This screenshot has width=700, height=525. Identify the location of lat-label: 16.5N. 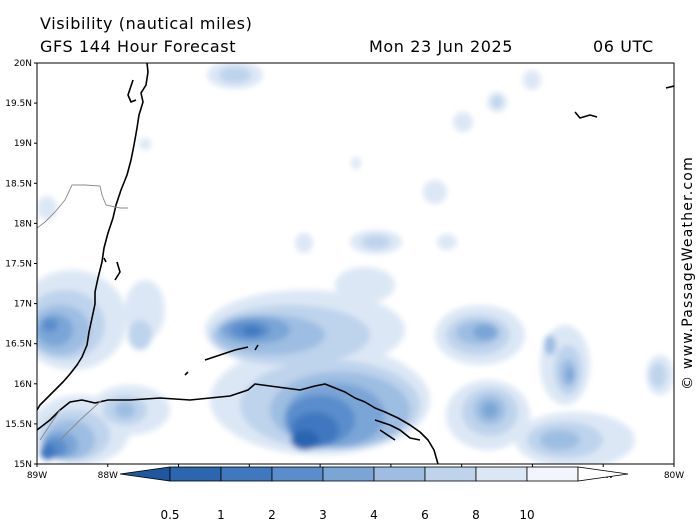
(18, 345).